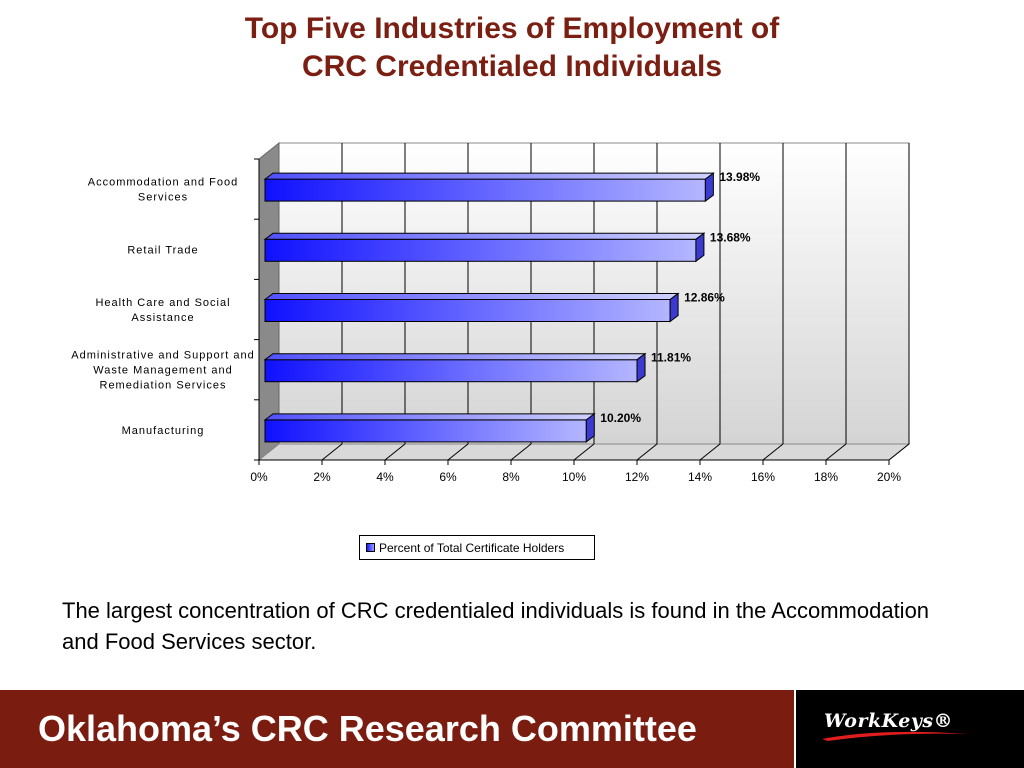 The image size is (1024, 768). Describe the element at coordinates (637, 477) in the screenshot. I see `x-tick-label: 12%` at that location.